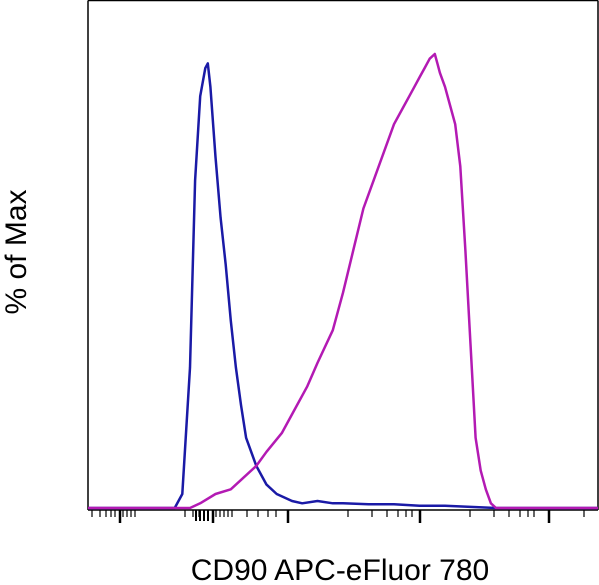 The image size is (599, 585). I want to click on x-axis-label: CD90 APC-eFluor 780, so click(340, 569).